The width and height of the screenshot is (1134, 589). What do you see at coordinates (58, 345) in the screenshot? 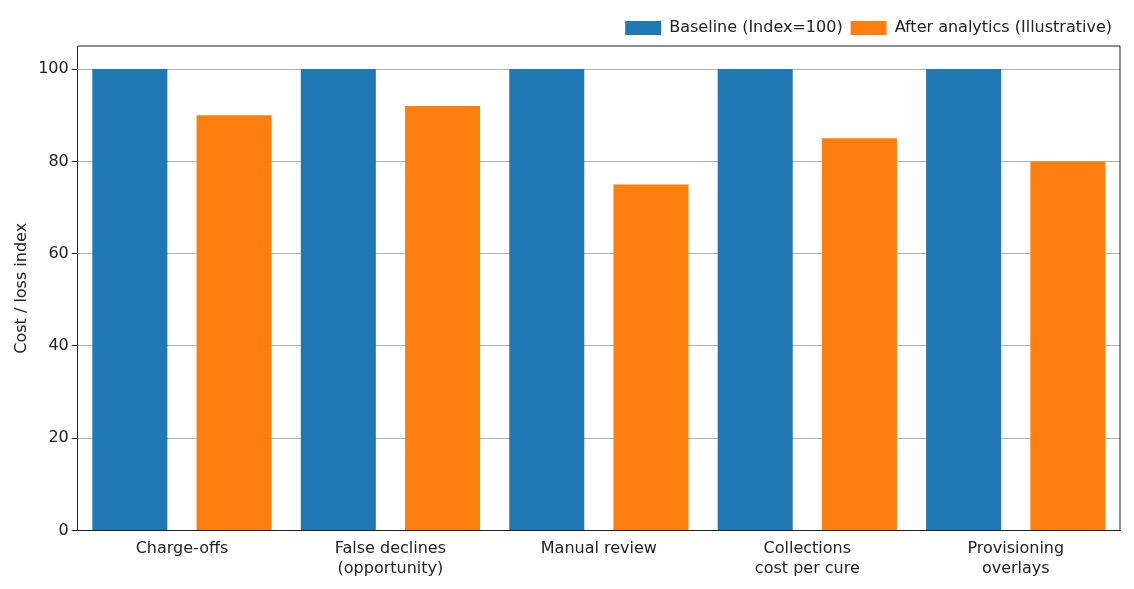
I see `y-tick-label: 40` at bounding box center [58, 345].